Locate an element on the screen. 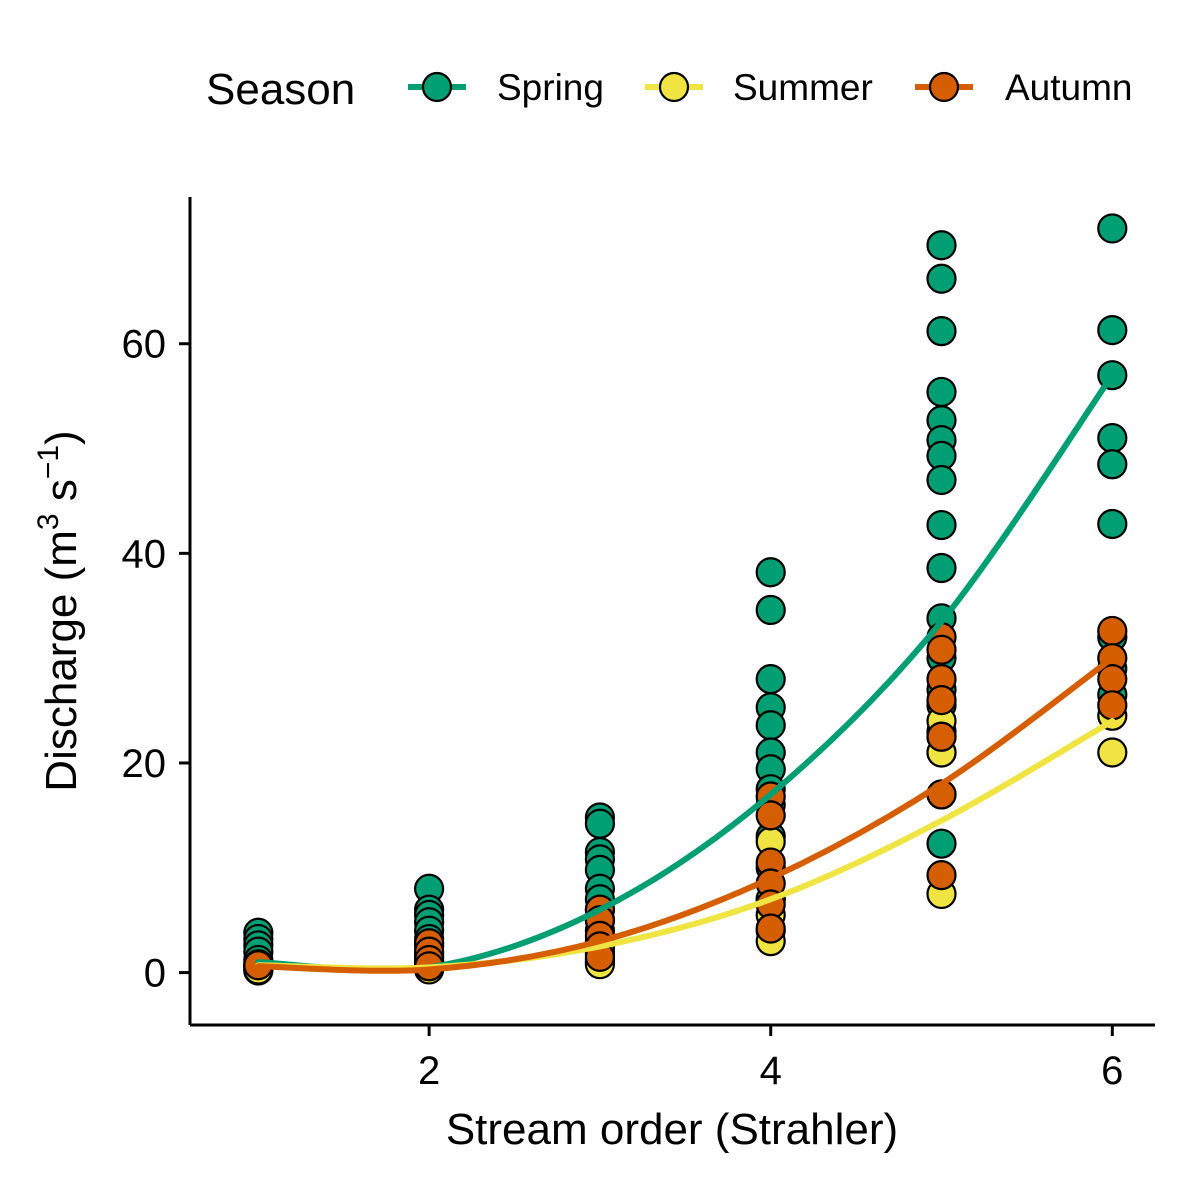  legend-marker-spring is located at coordinates (437, 87).